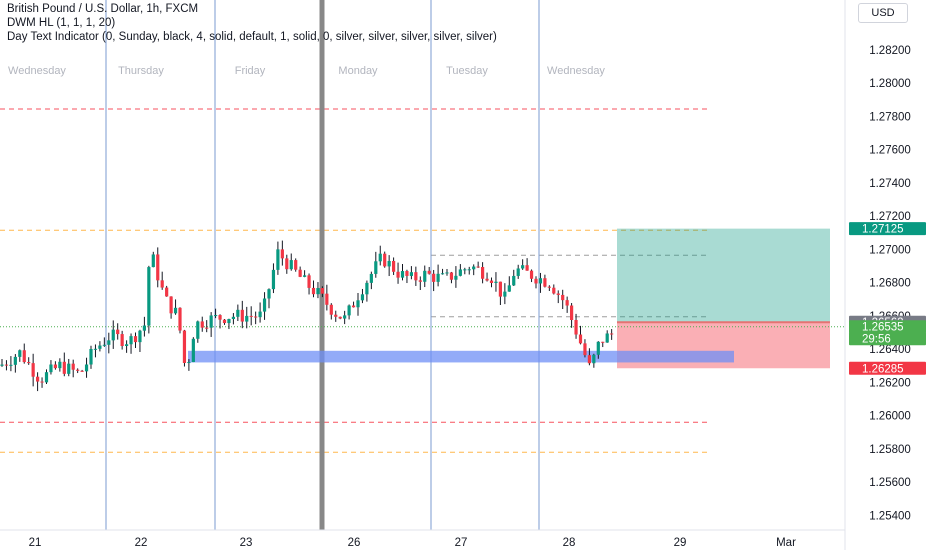 The image size is (932, 550). What do you see at coordinates (890, 84) in the screenshot?
I see `price-tick-label: 1.28000` at bounding box center [890, 84].